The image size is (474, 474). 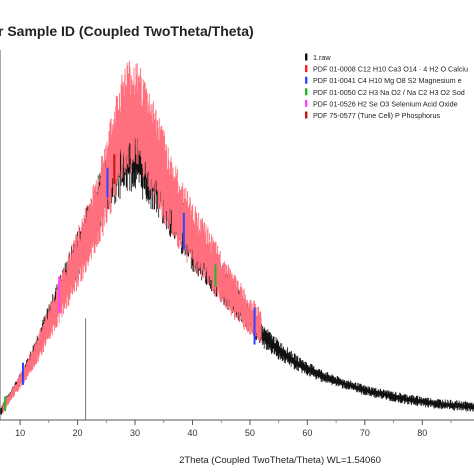 I want to click on x-tick-label: 50, so click(x=250, y=433).